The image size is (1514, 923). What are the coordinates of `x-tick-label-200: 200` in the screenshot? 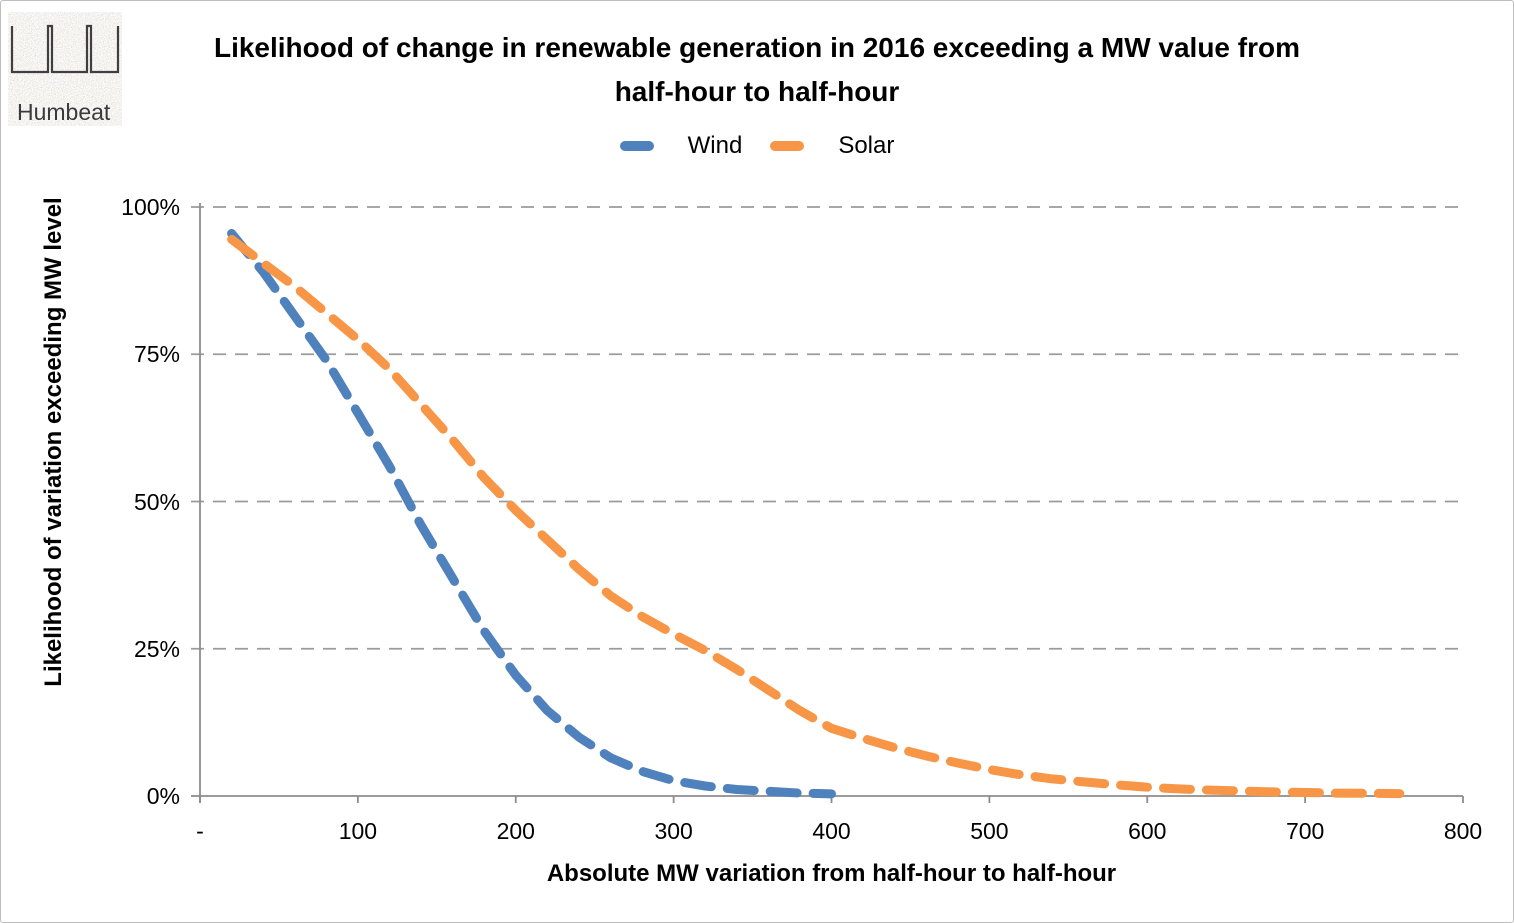 It's located at (515, 831).